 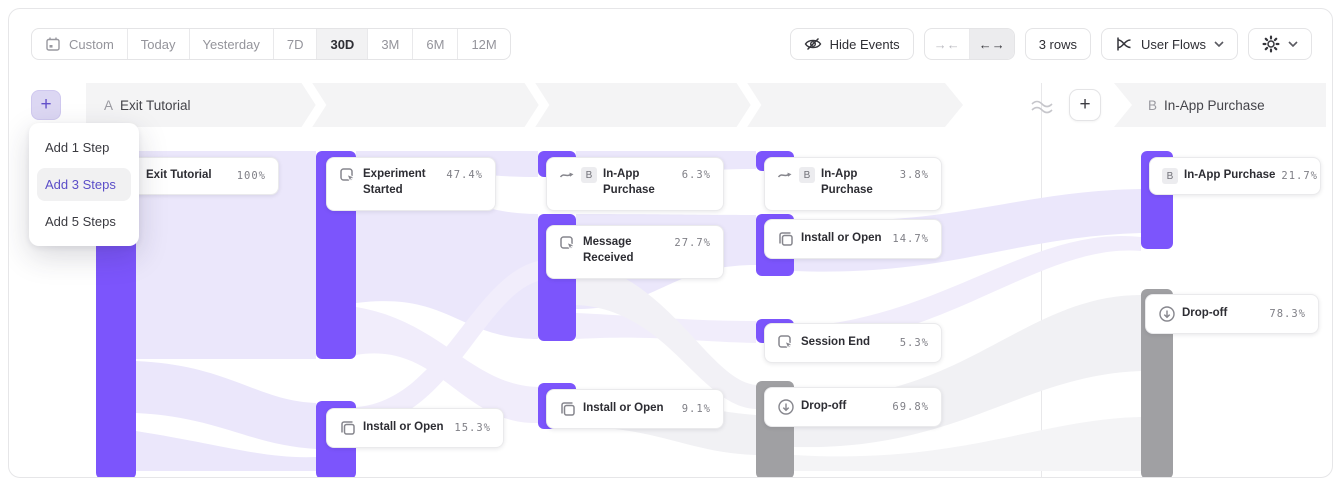 What do you see at coordinates (696, 409) in the screenshot?
I see `node-percent: 9.1%` at bounding box center [696, 409].